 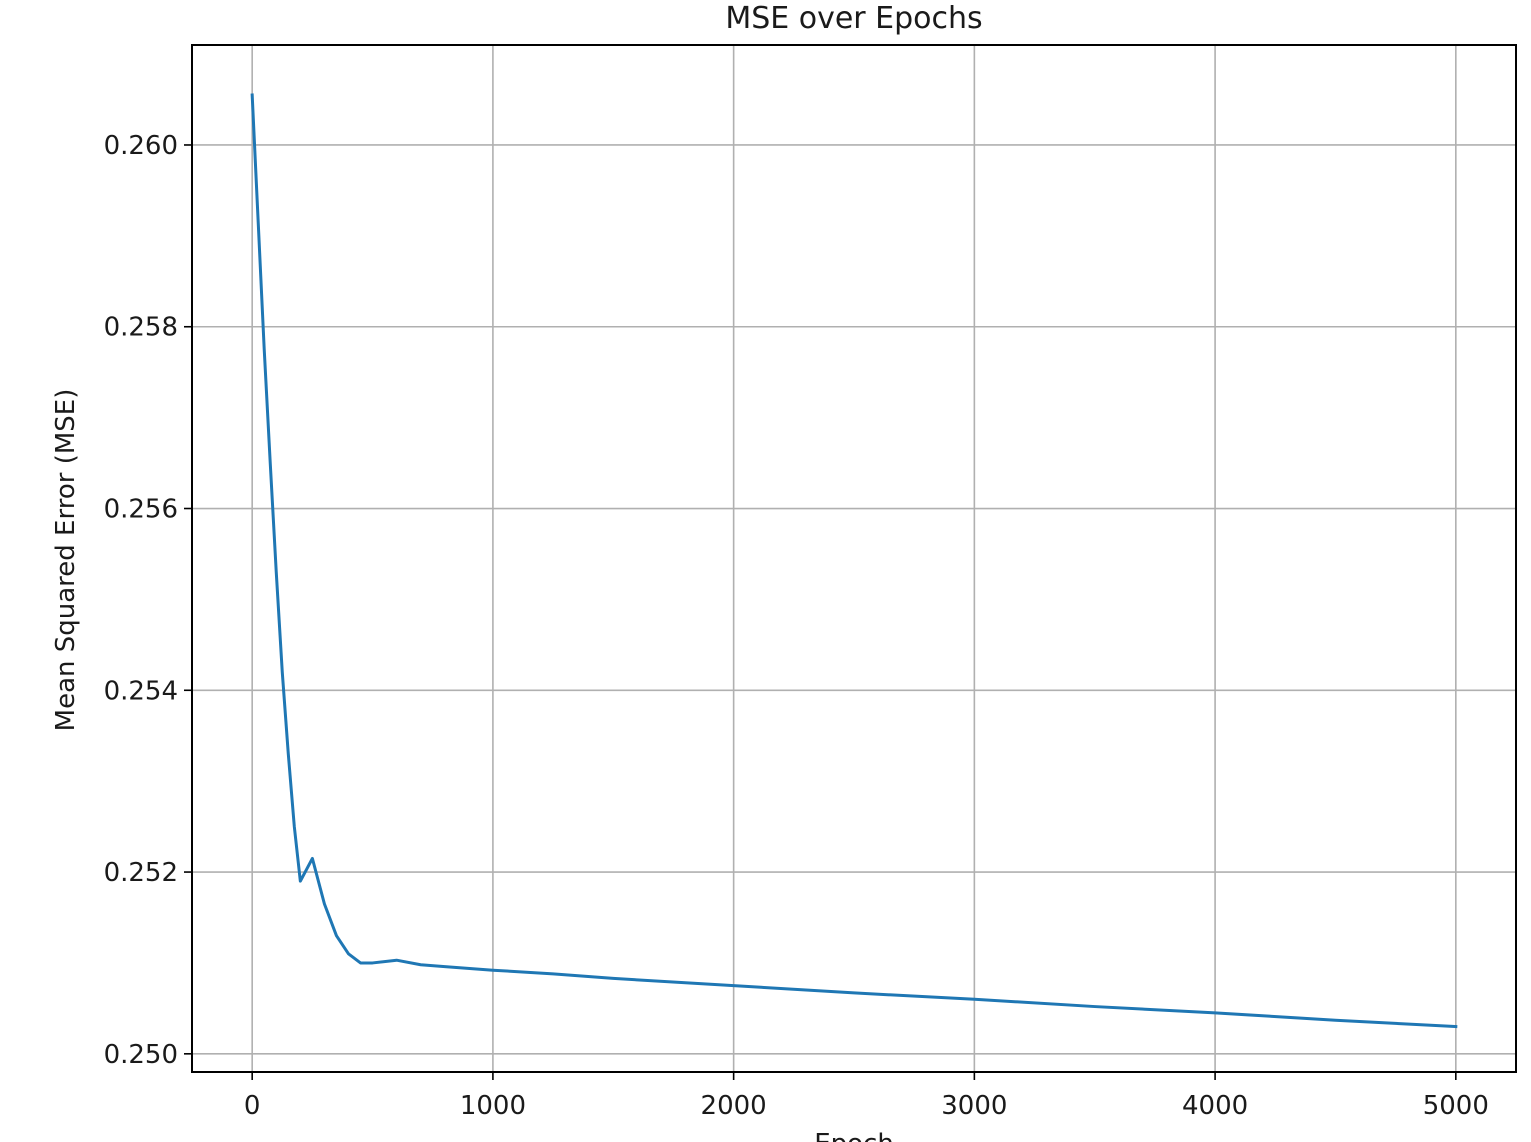 What do you see at coordinates (141, 1055) in the screenshot?
I see `y-tick-label: 0.250` at bounding box center [141, 1055].